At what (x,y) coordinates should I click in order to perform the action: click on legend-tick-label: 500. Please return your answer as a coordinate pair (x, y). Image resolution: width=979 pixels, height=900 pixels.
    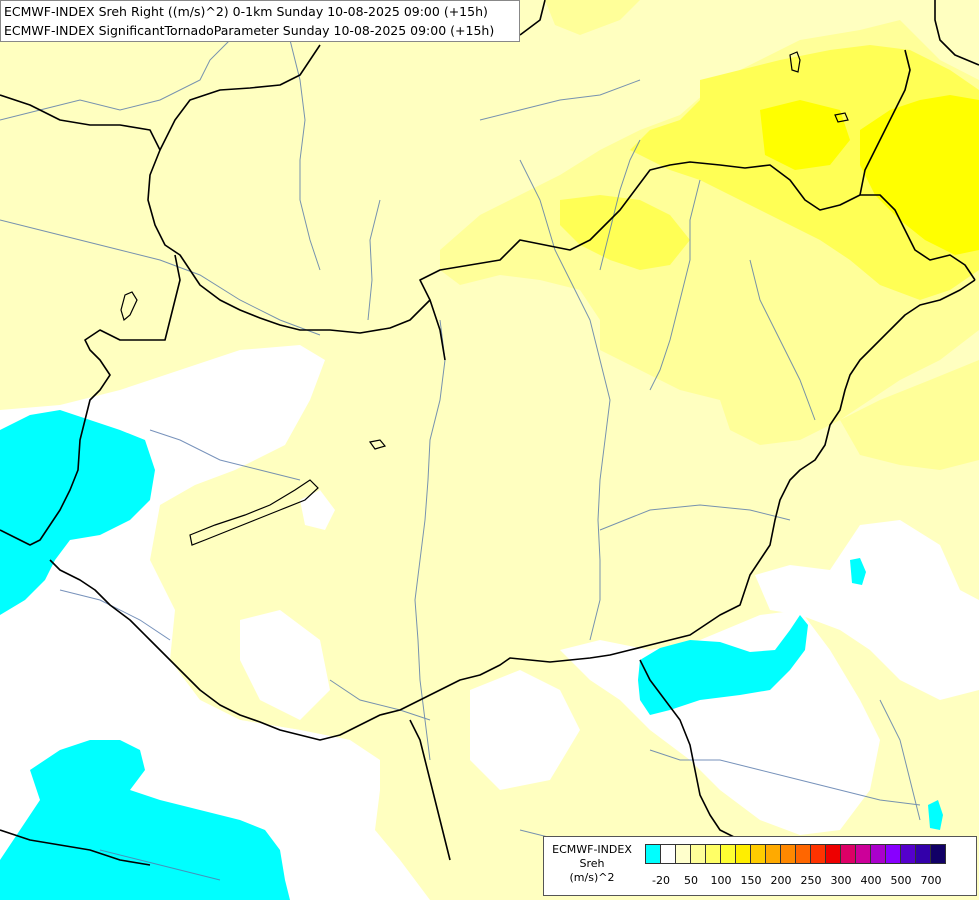
    Looking at the image, I should click on (901, 880).